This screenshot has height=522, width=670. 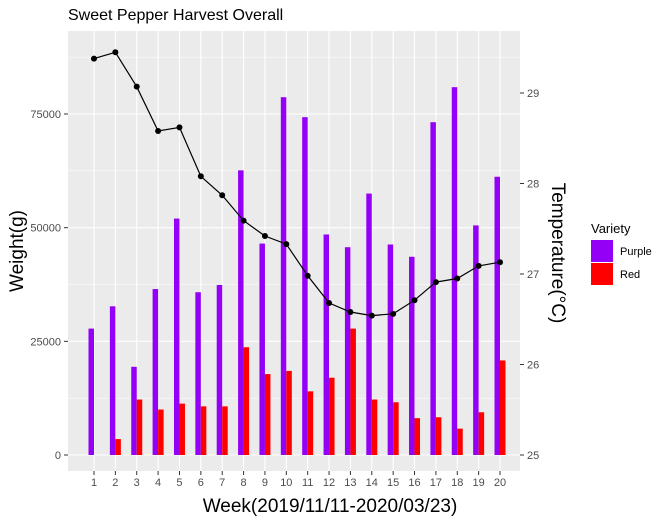 What do you see at coordinates (479, 483) in the screenshot?
I see `x-tick-label: 19` at bounding box center [479, 483].